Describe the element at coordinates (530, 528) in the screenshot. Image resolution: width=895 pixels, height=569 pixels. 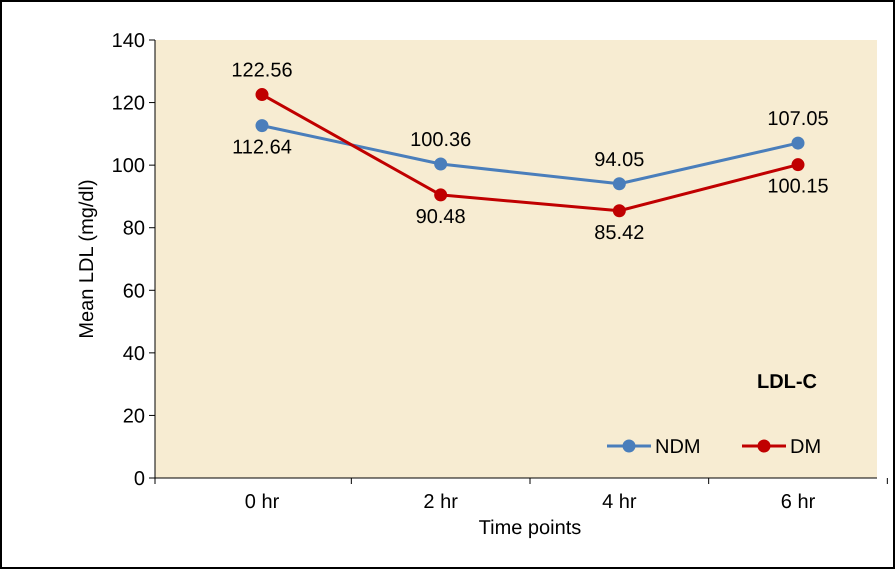
I see `x-axis-title: Time points` at that location.